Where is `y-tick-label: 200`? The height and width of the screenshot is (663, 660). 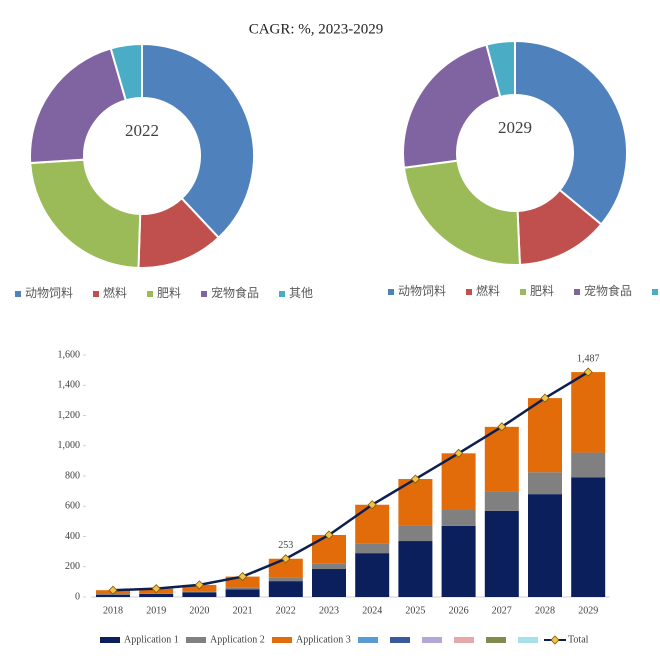 y-tick-label: 200 is located at coordinates (72, 566).